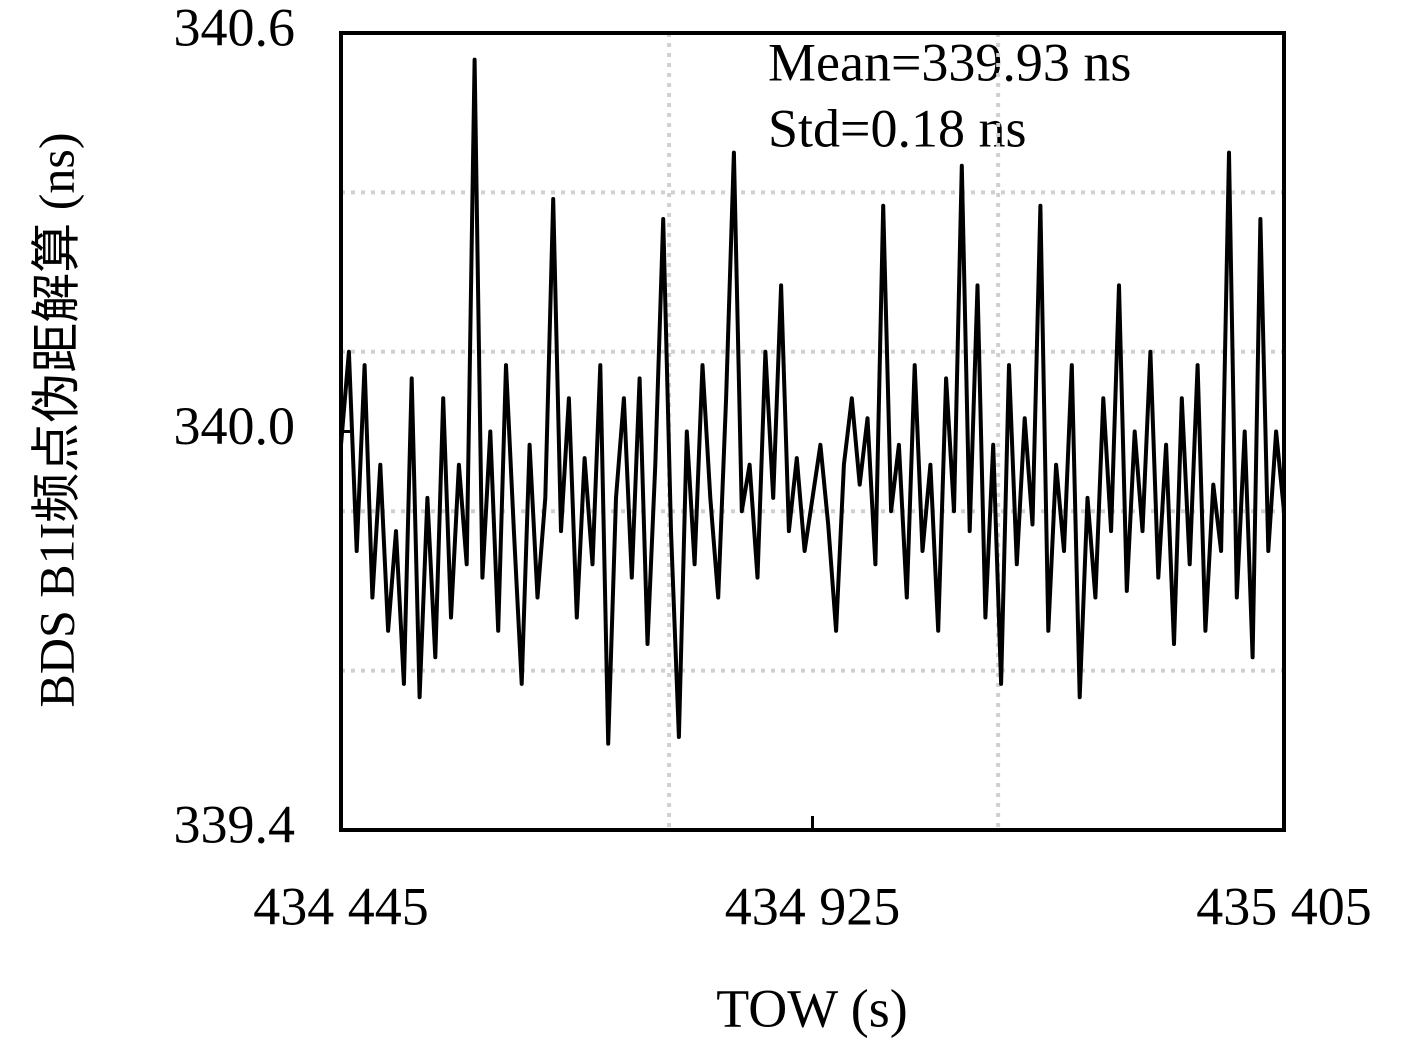 This screenshot has height=1051, width=1417. I want to click on annotation: Mean=339.93 ns, so click(949, 62).